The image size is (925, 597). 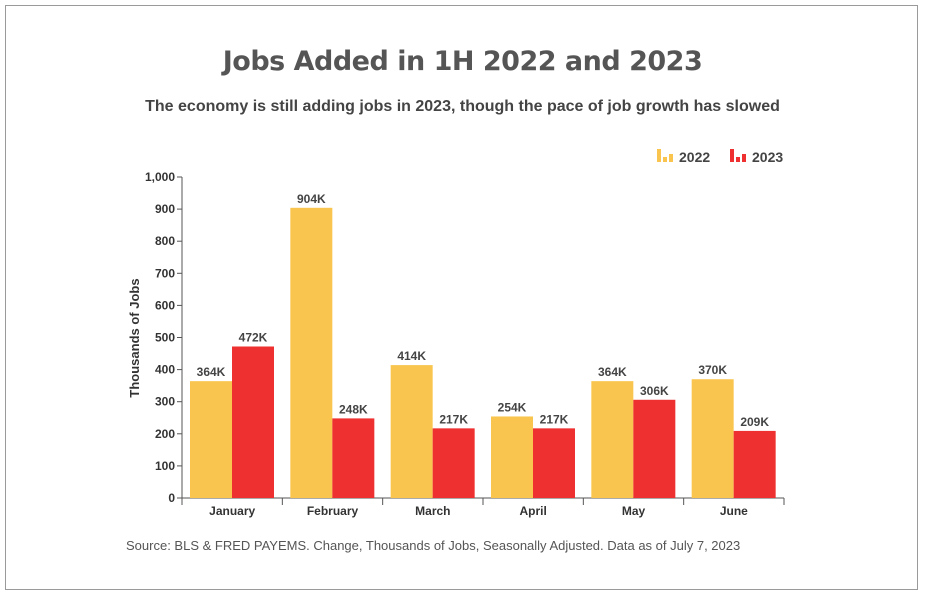 I want to click on y-tick-label: 600, so click(x=165, y=305).